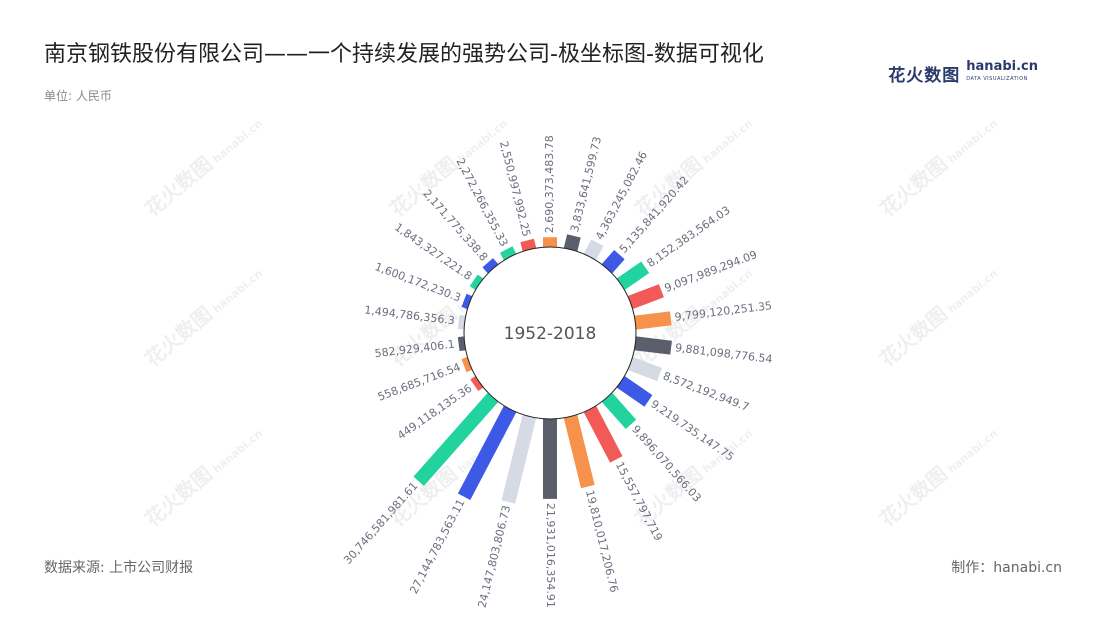 This screenshot has width=1100, height=620. Describe the element at coordinates (550, 555) in the screenshot. I see `data-label: 21,931,016,354.91` at that location.